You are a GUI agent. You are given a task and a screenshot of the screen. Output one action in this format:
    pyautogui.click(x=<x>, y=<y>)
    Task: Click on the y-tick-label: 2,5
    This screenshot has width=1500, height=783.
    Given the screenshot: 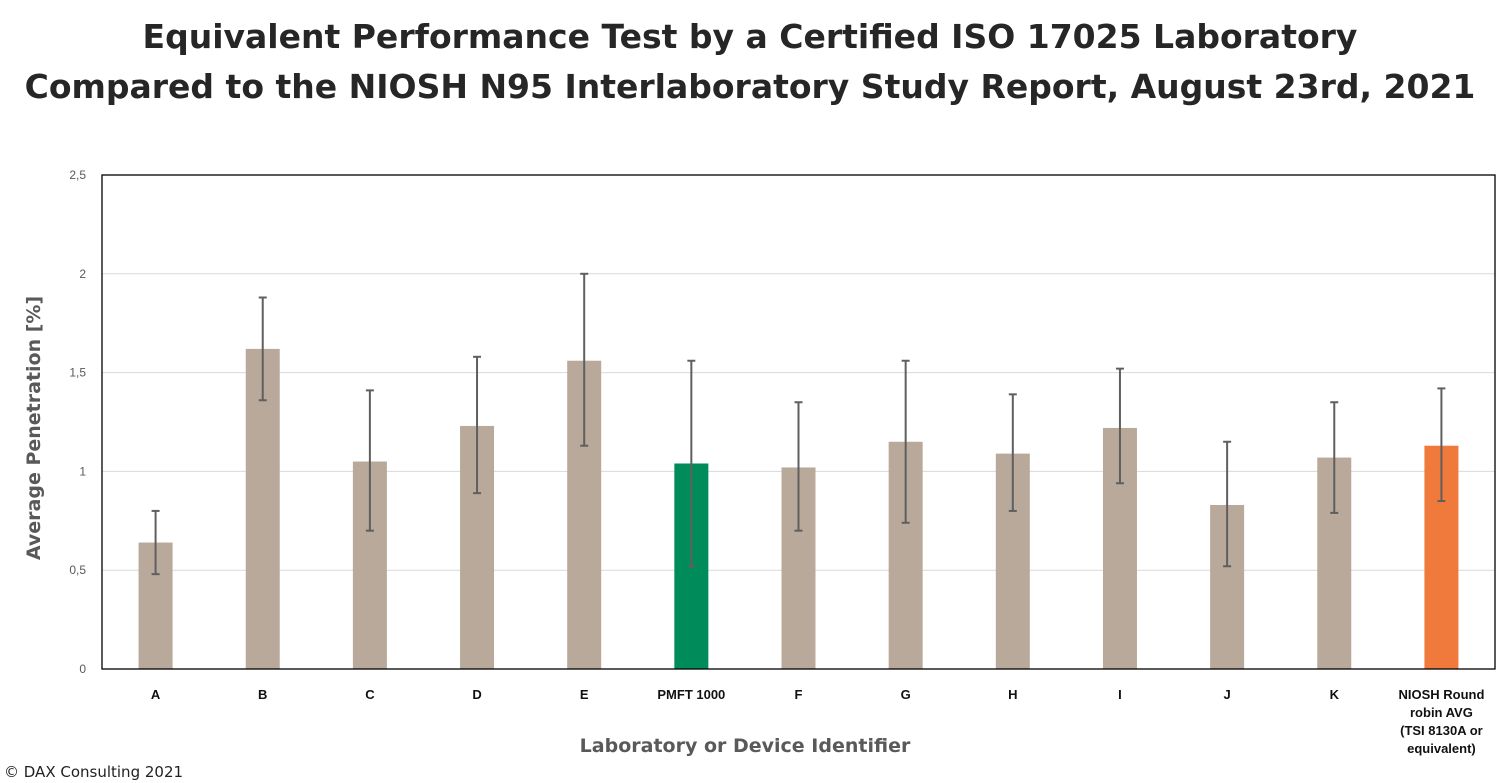 What is the action you would take?
    pyautogui.click(x=77, y=175)
    